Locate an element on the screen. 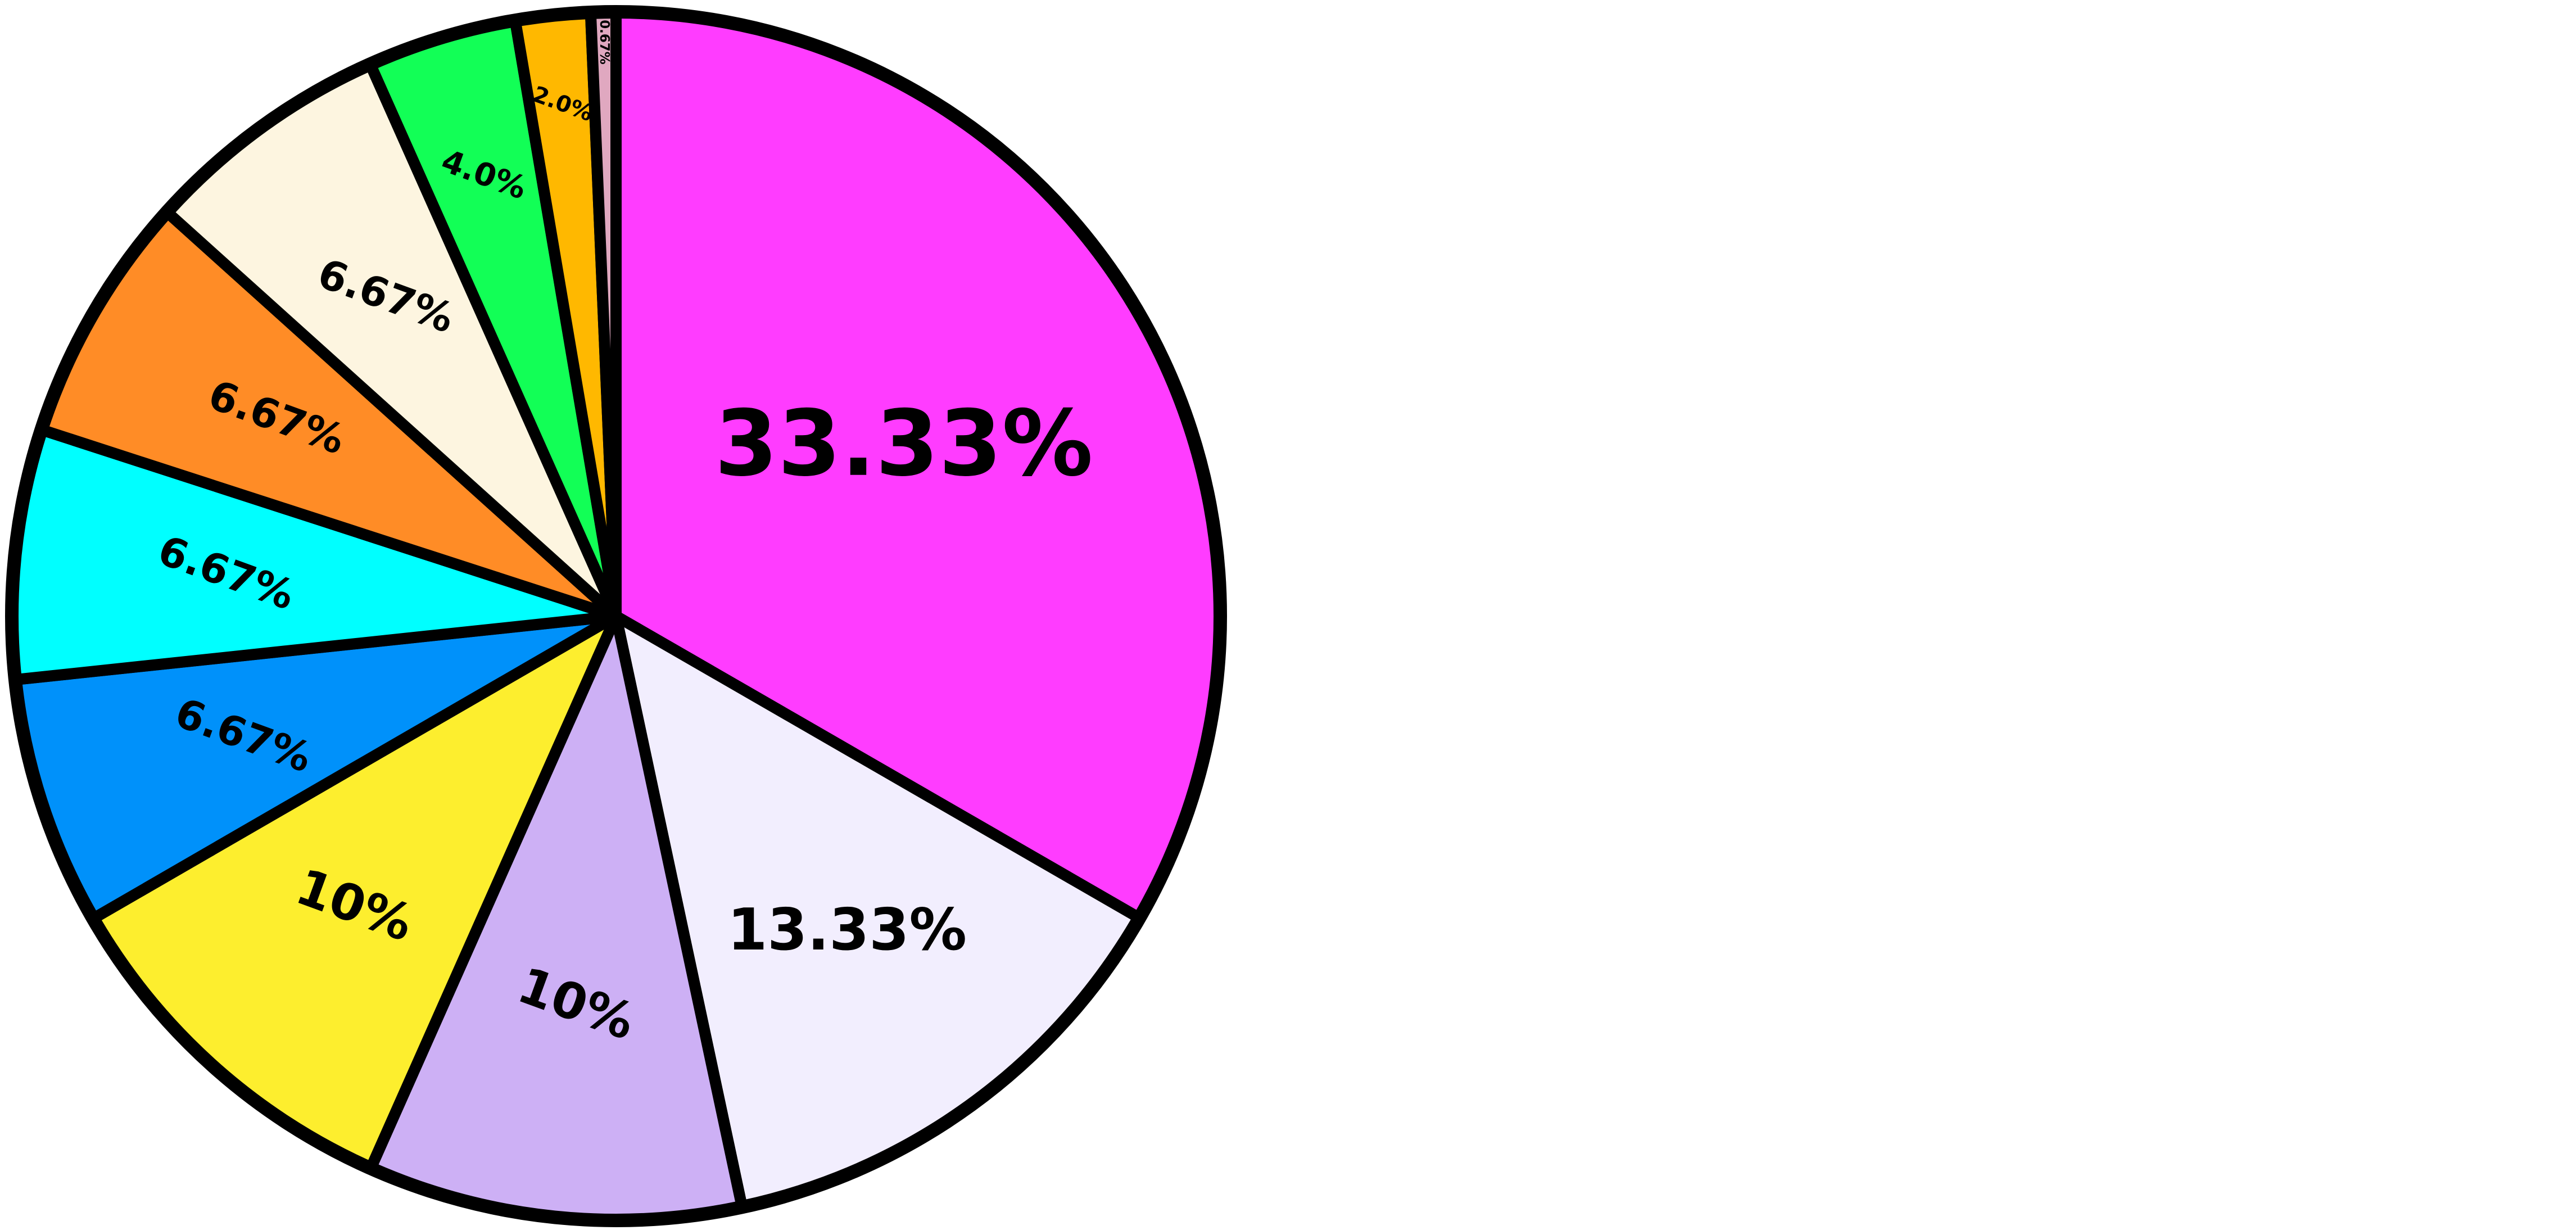  slice-label: 33.33% is located at coordinates (904, 444).